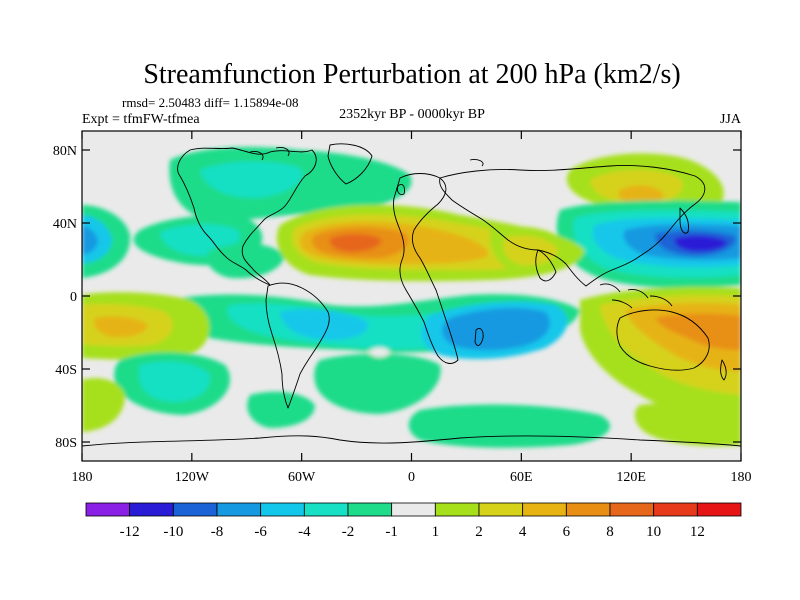 The height and width of the screenshot is (600, 800). Describe the element at coordinates (636, 296) in the screenshot. I see `coast-se-asia-islands` at that location.